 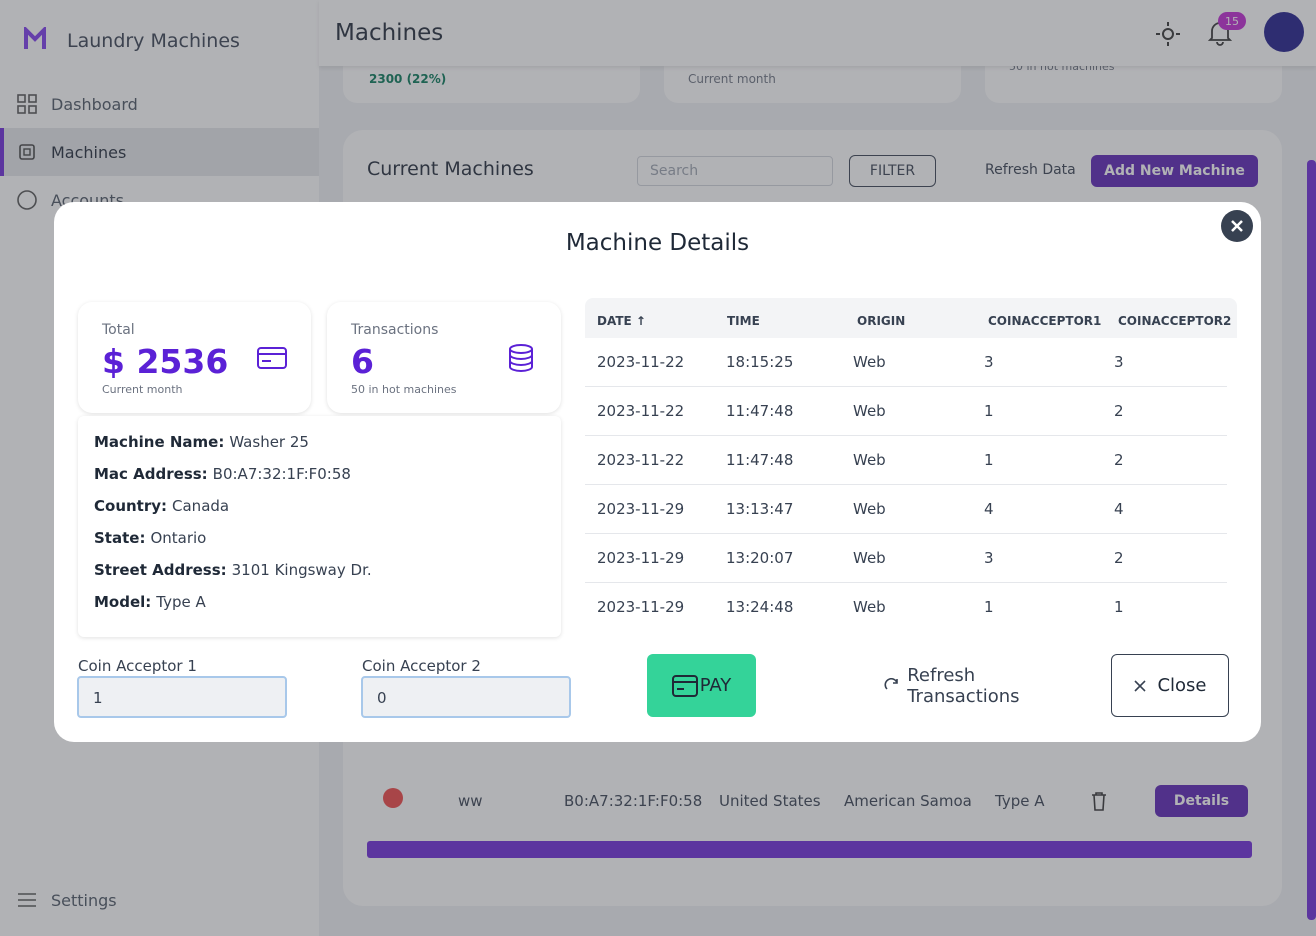 I want to click on cell: United States, so click(x=770, y=801).